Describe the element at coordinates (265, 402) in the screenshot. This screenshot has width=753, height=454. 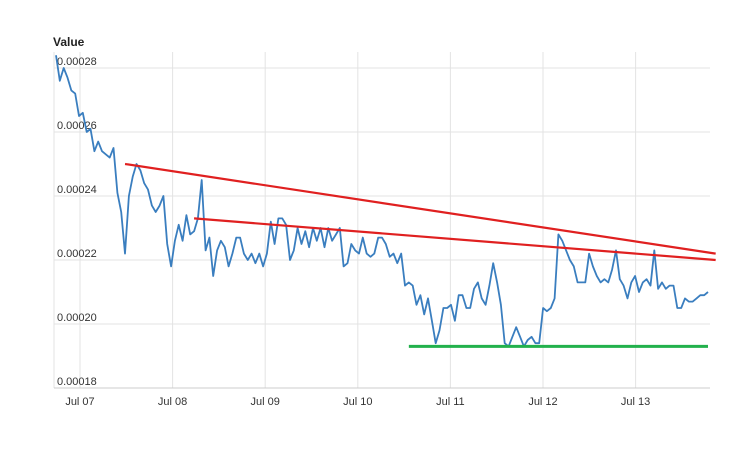
I see `x-tick-label: Jul 09` at that location.